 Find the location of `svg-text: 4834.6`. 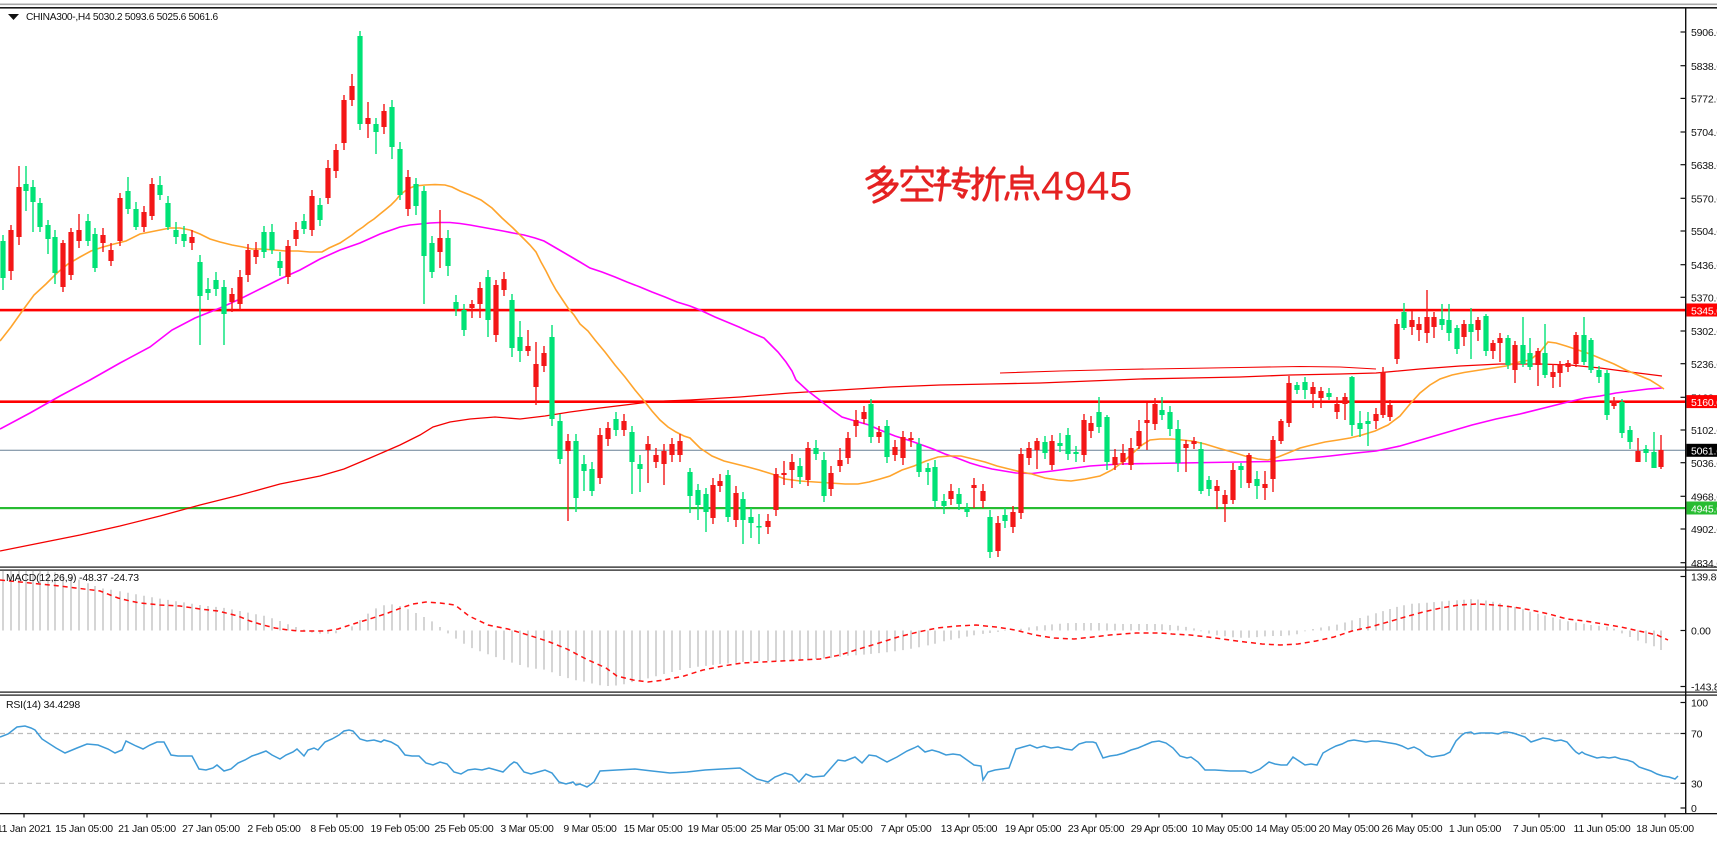

svg-text: 4834.6 is located at coordinates (1704, 564).